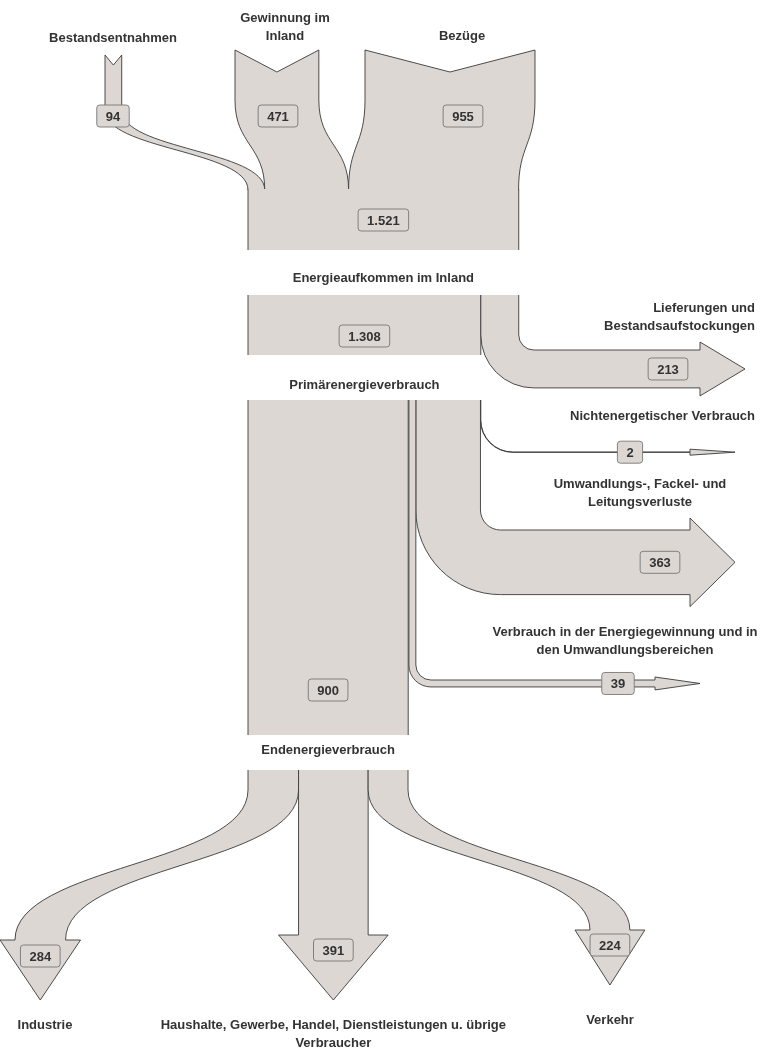  I want to click on data-label: 224, so click(610, 945).